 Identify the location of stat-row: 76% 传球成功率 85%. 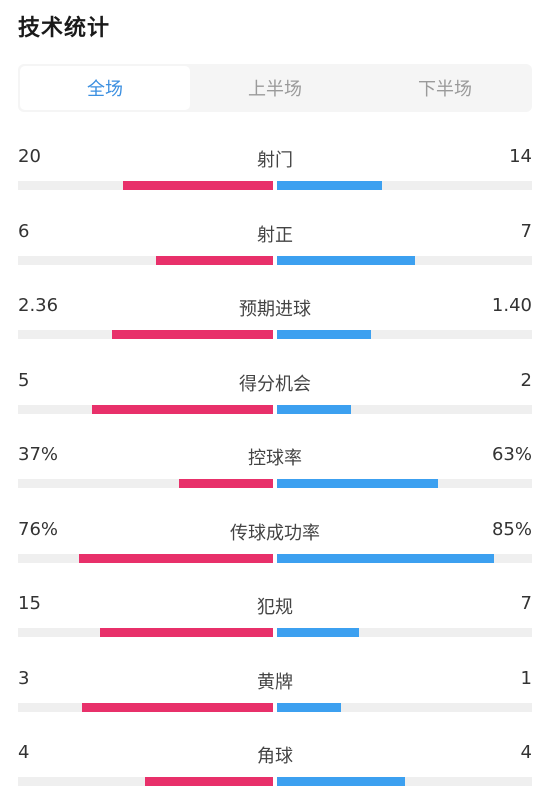
(275, 550).